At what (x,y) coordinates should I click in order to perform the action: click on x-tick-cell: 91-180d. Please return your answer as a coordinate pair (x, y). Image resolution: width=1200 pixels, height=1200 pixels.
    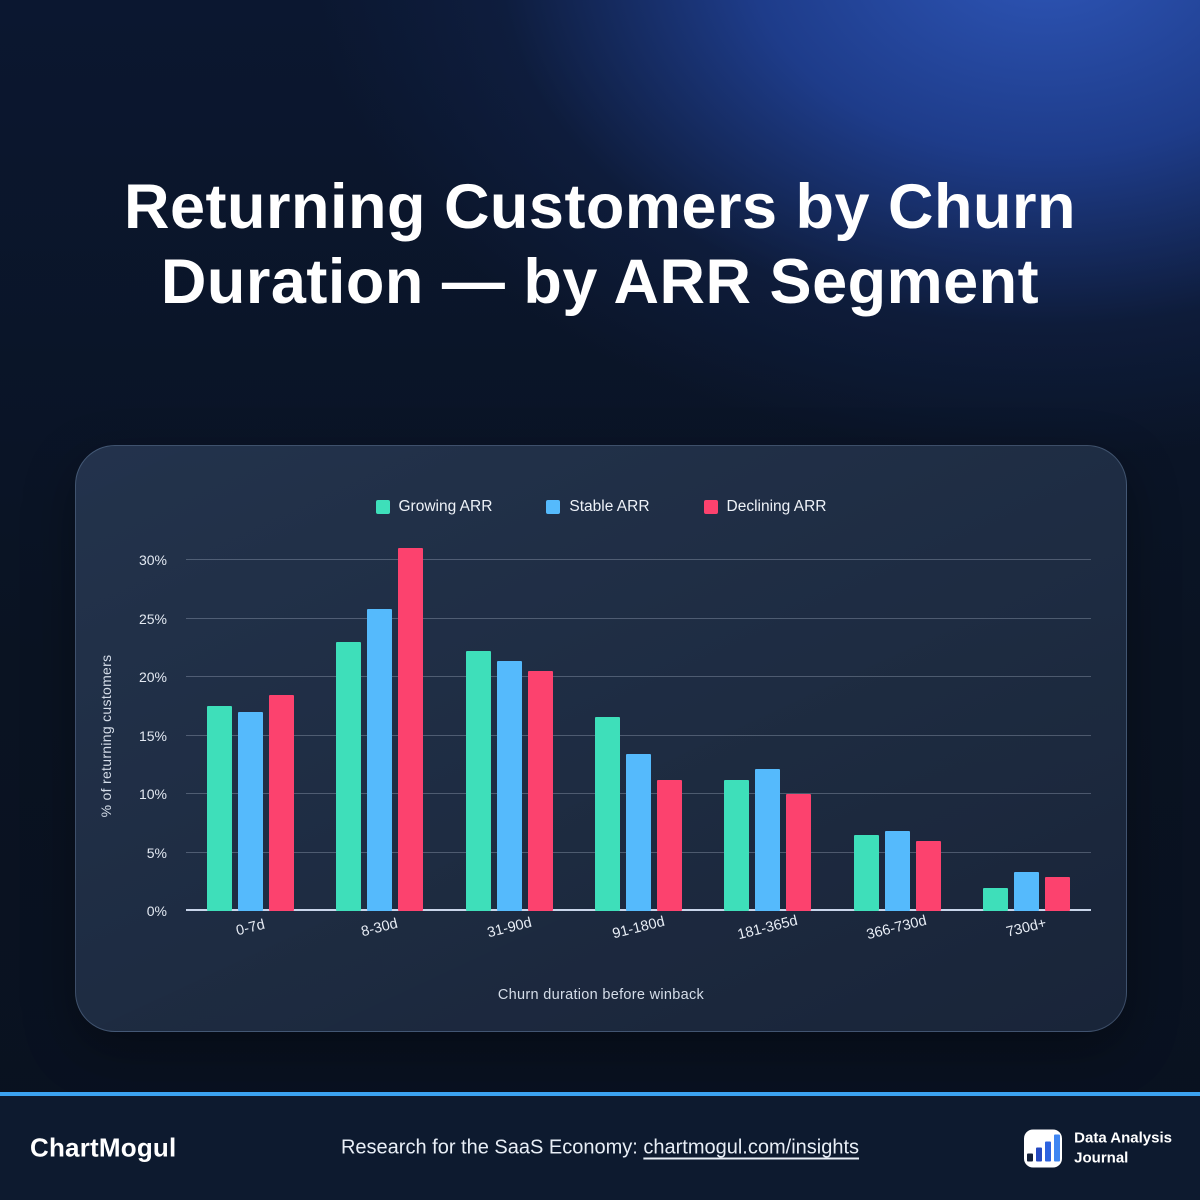
    Looking at the image, I should click on (638, 928).